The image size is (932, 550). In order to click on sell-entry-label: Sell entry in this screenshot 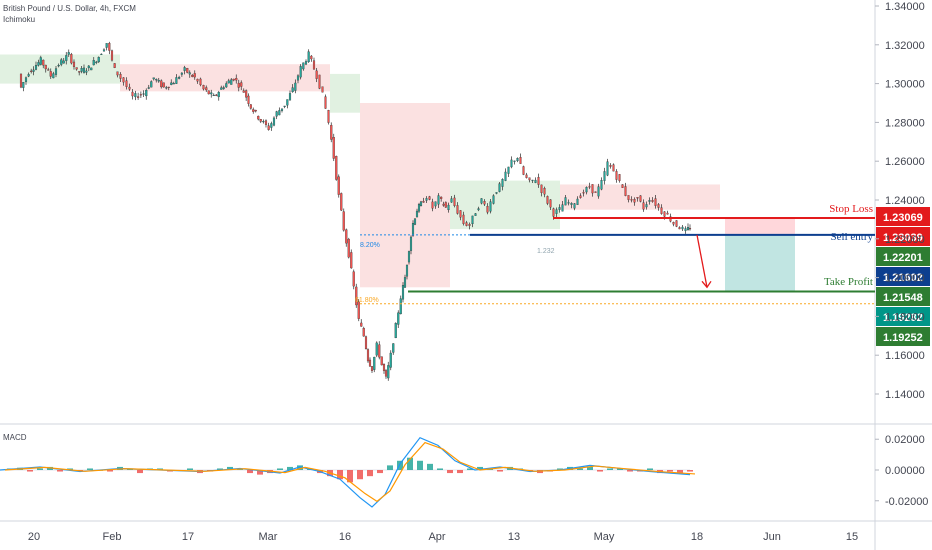, I will do `click(852, 237)`.